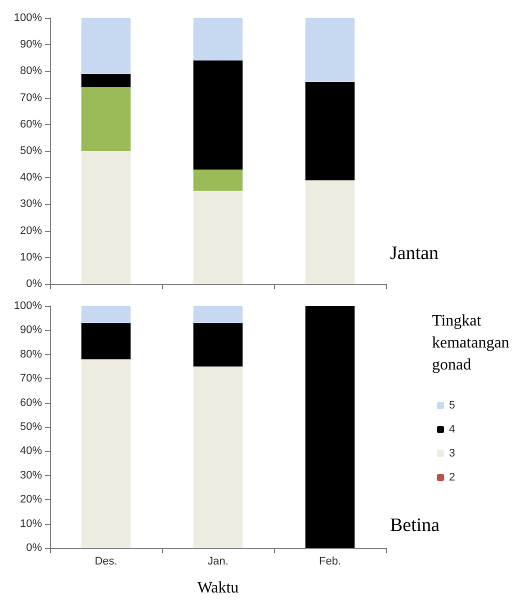  Describe the element at coordinates (452, 406) in the screenshot. I see `legend-label: 5` at that location.